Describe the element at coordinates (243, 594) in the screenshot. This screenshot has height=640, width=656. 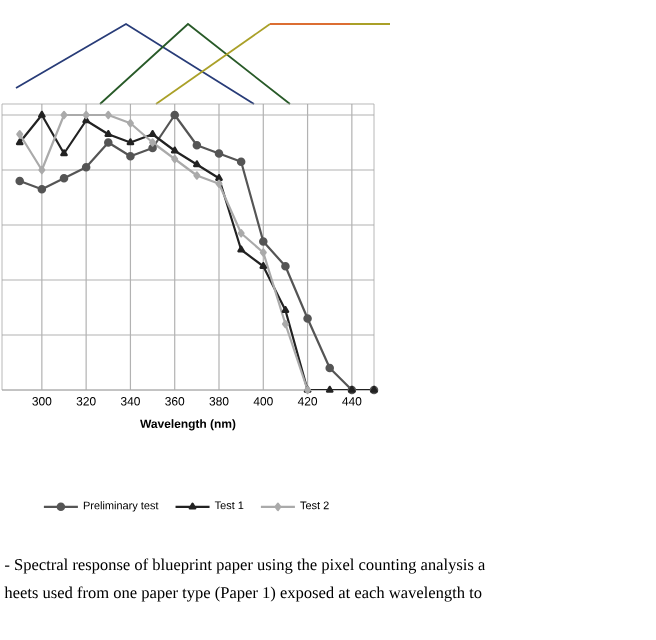
I see `text: heets used from one paper type (Paper 1) exposed at each wavelength to` at that location.